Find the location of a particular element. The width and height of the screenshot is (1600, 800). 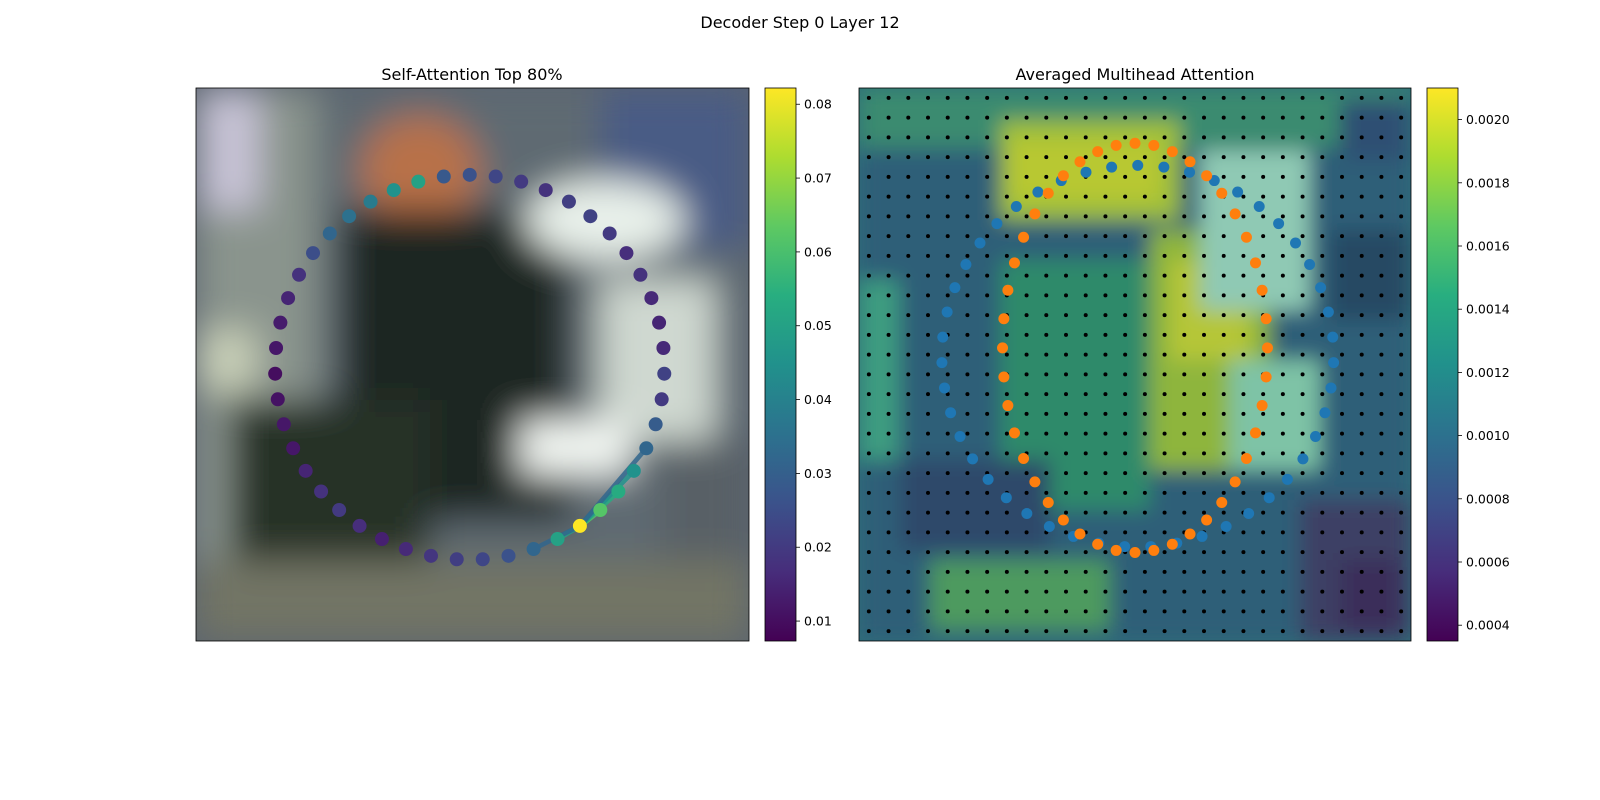

colorbar-tick-label: 0.0020 is located at coordinates (1488, 119).